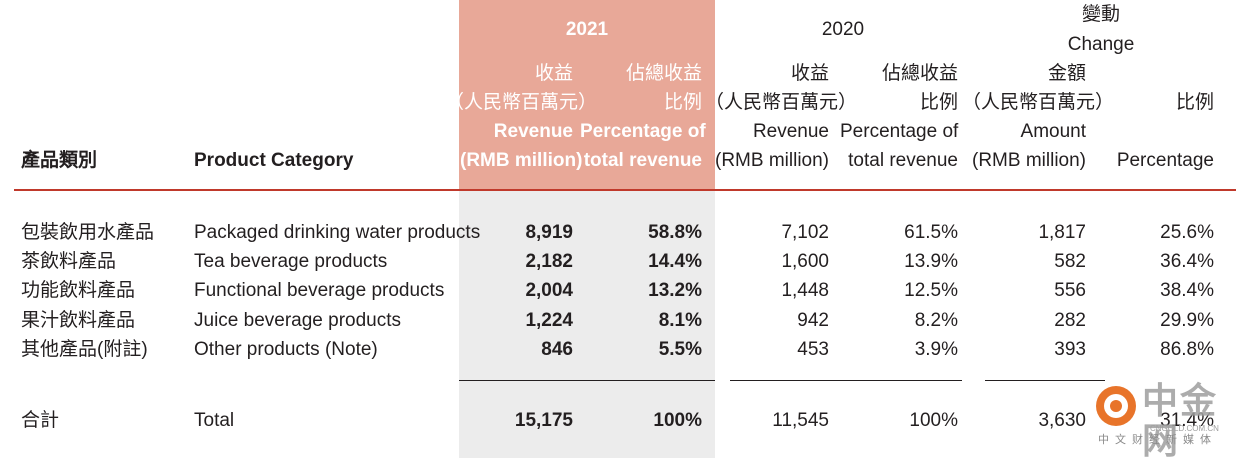 This screenshot has height=462, width=1251. I want to click on watermark-name: 中金网, so click(1180, 421).